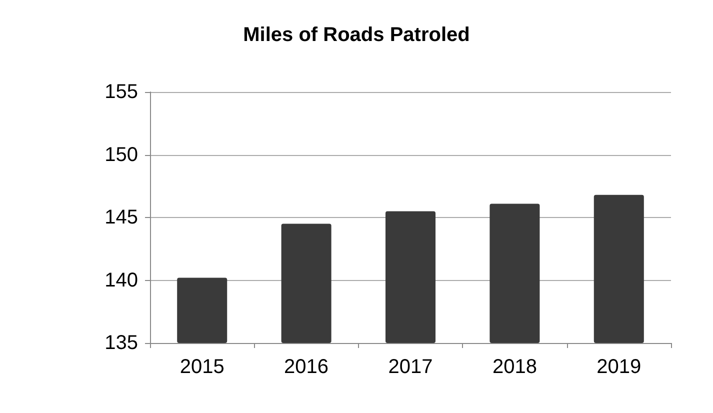 The height and width of the screenshot is (413, 713). I want to click on y-tick-label: 145, so click(121, 217).